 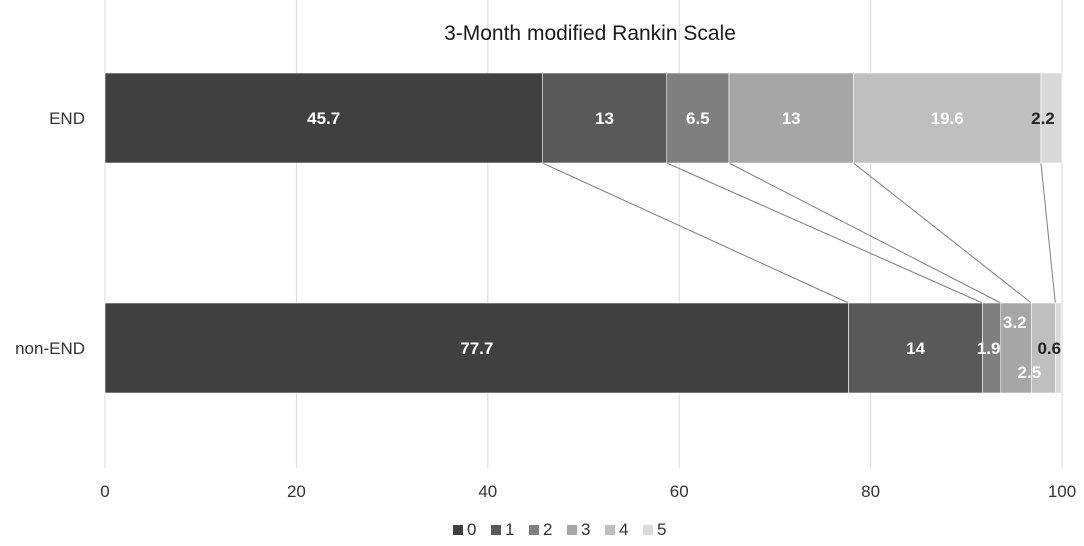 I want to click on series-connectors, so click(x=799, y=233).